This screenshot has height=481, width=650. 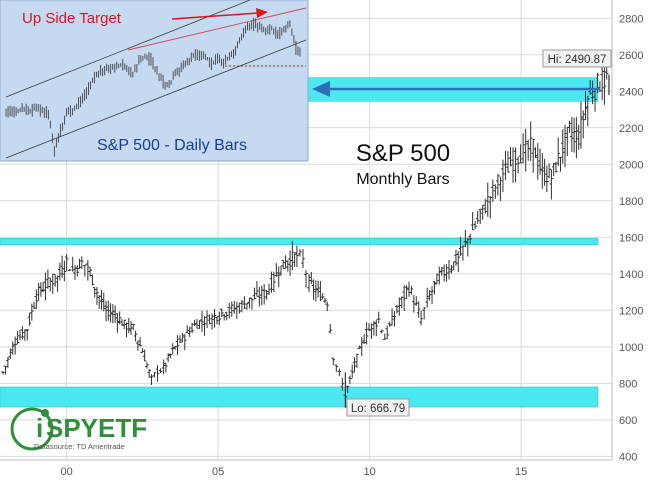 What do you see at coordinates (39, 428) in the screenshot?
I see `logo-i: i` at bounding box center [39, 428].